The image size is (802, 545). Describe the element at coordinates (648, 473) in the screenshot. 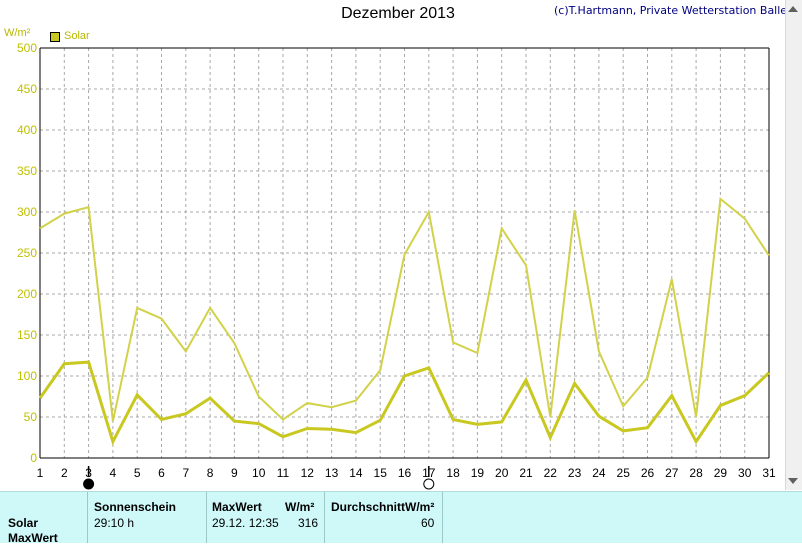

I see `x-tick-label: 26` at that location.